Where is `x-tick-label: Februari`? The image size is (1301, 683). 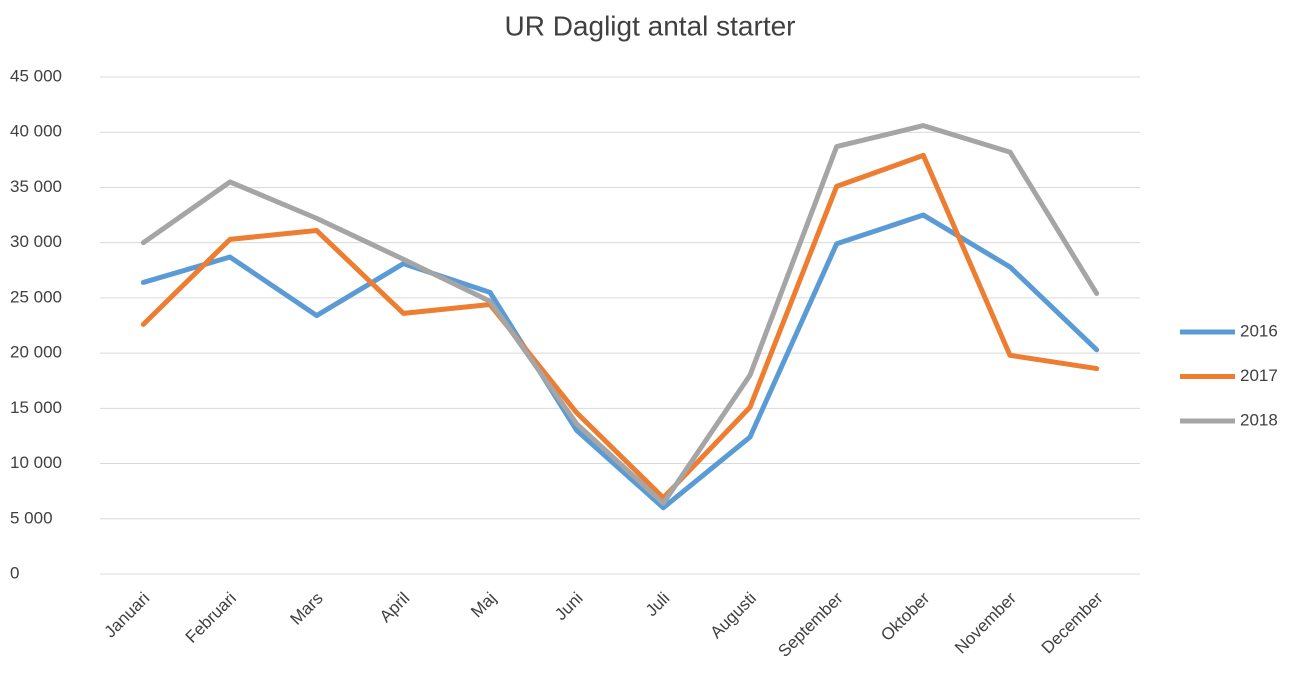
x-tick-label: Februari is located at coordinates (211, 618).